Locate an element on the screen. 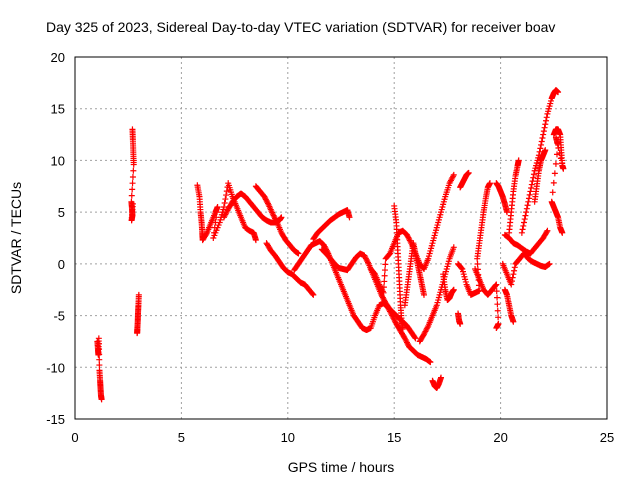 This screenshot has height=480, width=640. x-axis-label: GPS time / hours is located at coordinates (341, 467).